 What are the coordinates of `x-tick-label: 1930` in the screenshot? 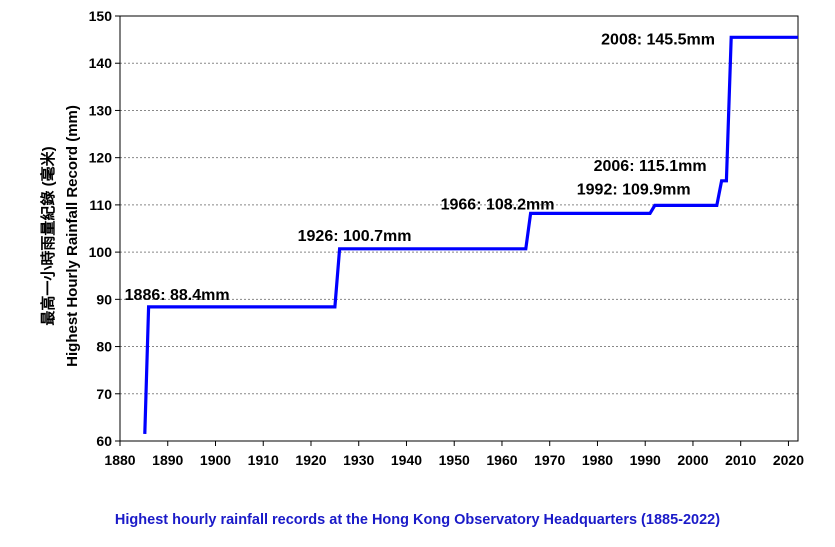 It's located at (358, 460).